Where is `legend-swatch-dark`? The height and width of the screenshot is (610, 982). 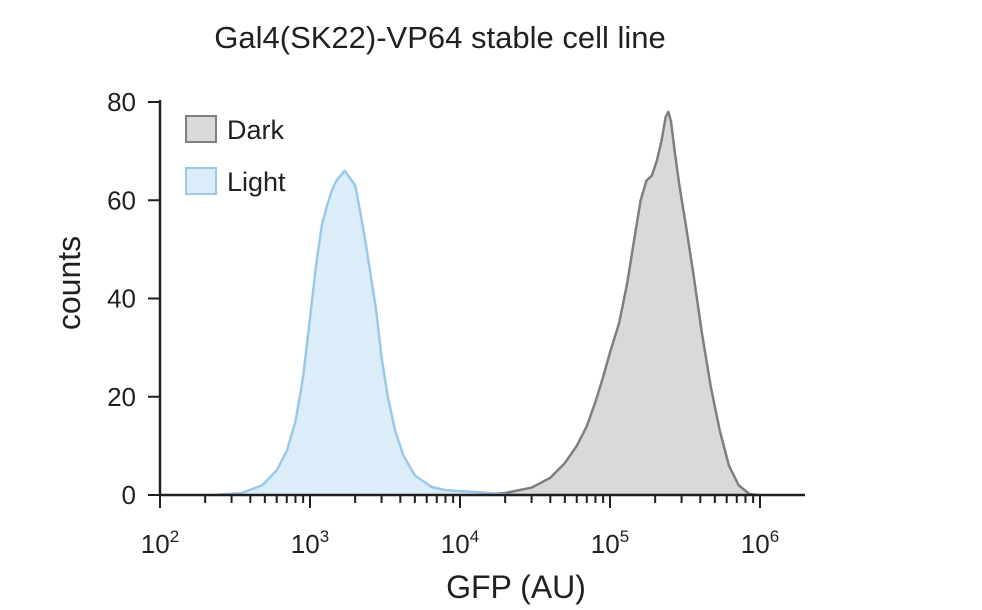 legend-swatch-dark is located at coordinates (201, 129).